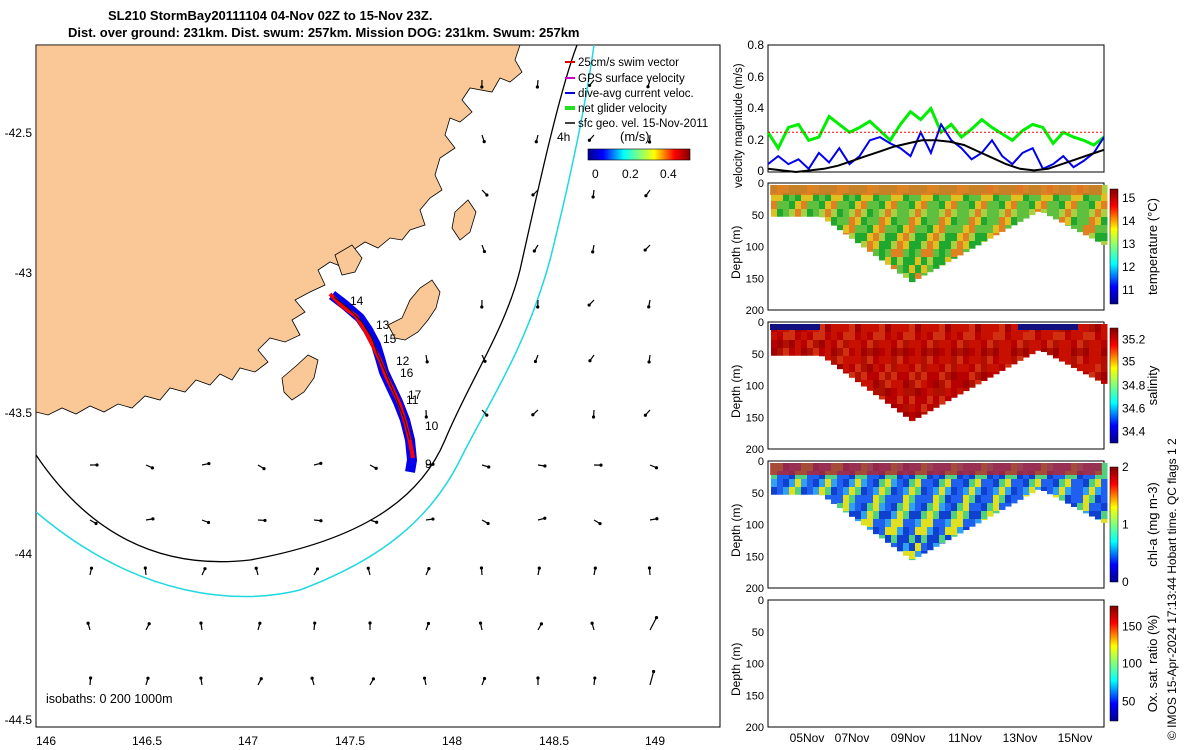  Describe the element at coordinates (1134, 340) in the screenshot. I see `colorbar-tick: 35.2` at that location.